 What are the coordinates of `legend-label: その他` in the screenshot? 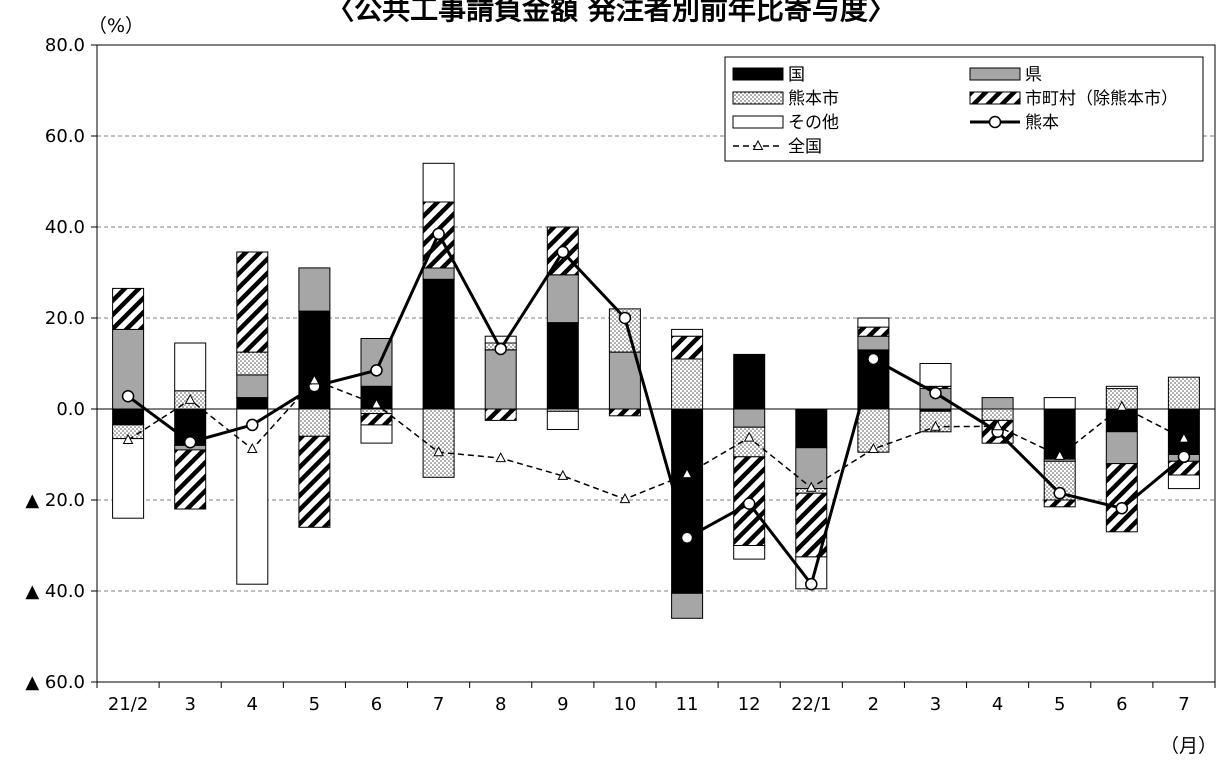 It's located at (813, 123).